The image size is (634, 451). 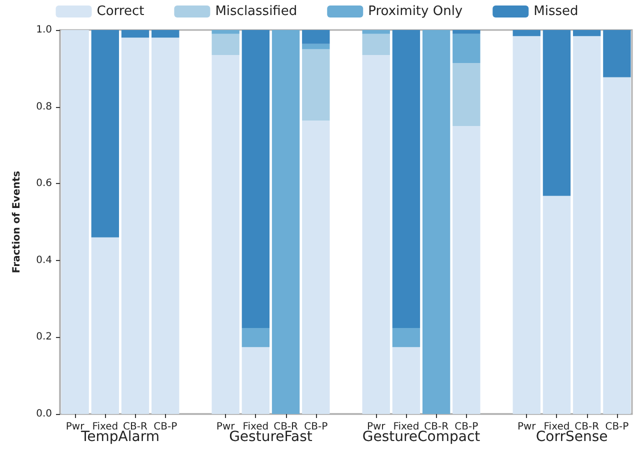 I want to click on y-tick-label: 0.8, so click(x=44, y=106).